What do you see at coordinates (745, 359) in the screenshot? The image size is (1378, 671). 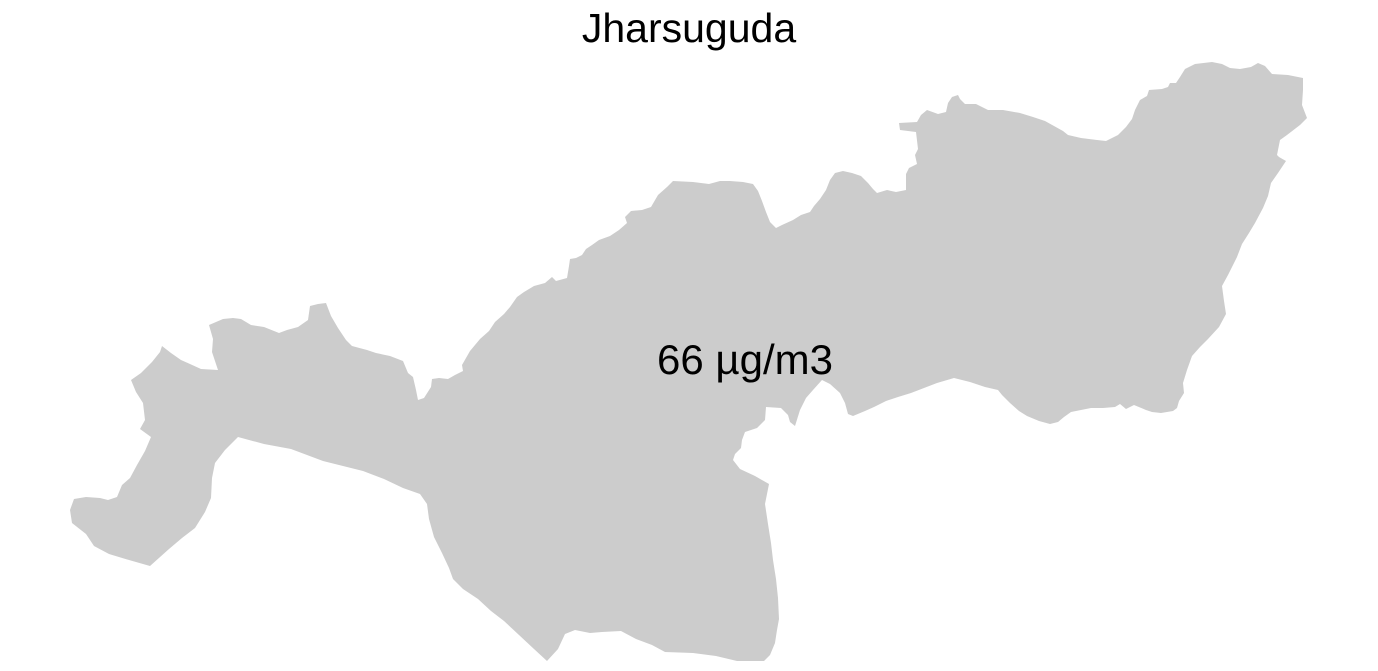 I see `district-value-label: 66 µg/m3` at bounding box center [745, 359].